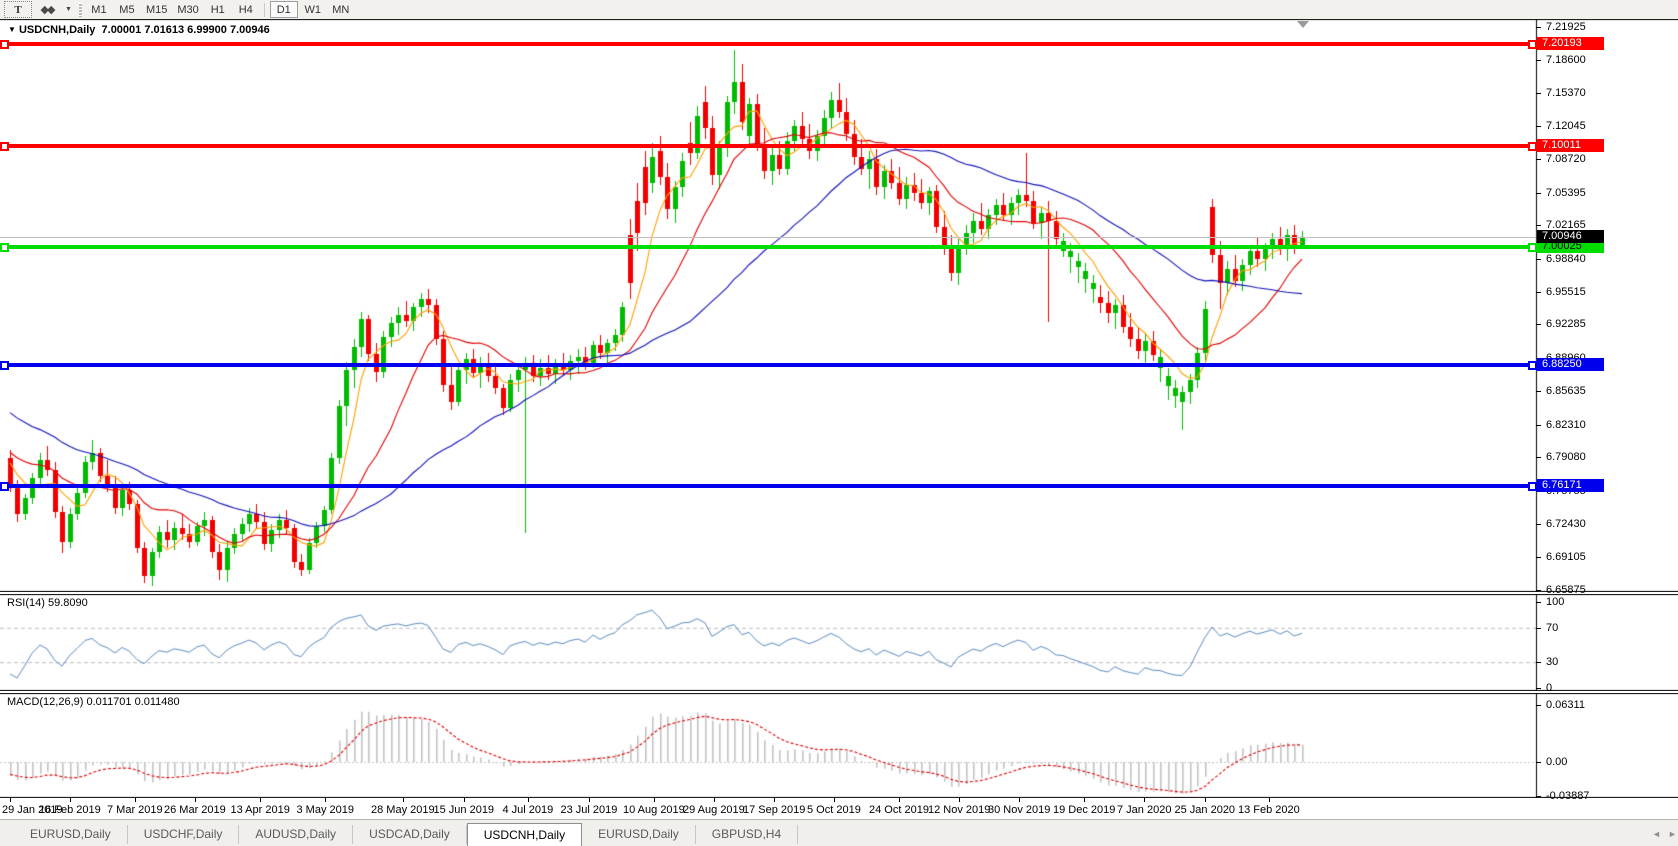 The height and width of the screenshot is (846, 1678). Describe the element at coordinates (245, 9) in the screenshot. I see `timeframe-button-H4: H4` at that location.